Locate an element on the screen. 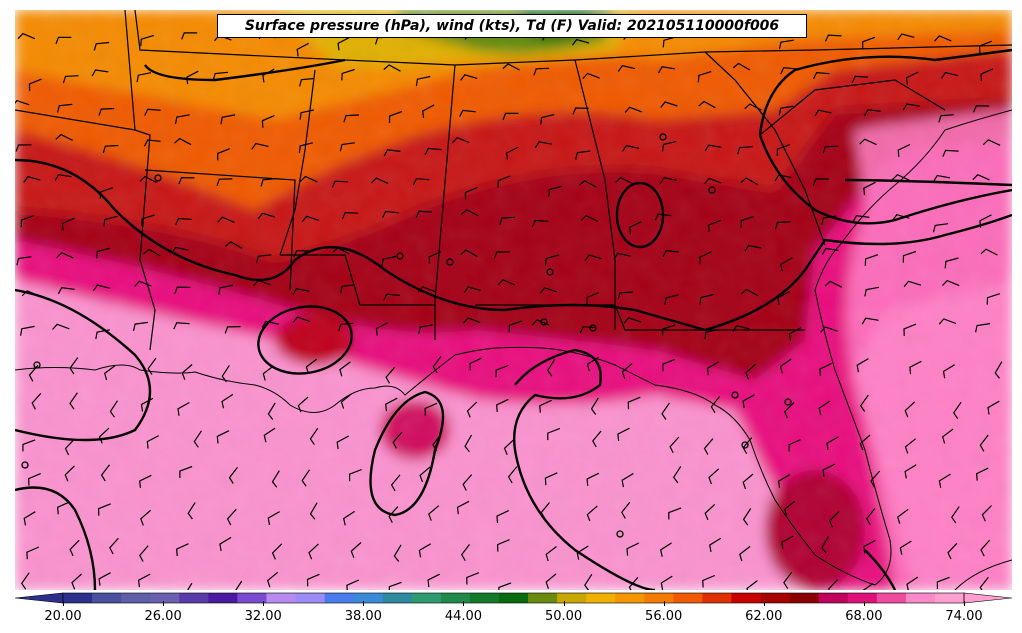 This screenshot has height=633, width=1022. colorbar-tick-label: 56.00 is located at coordinates (664, 616).